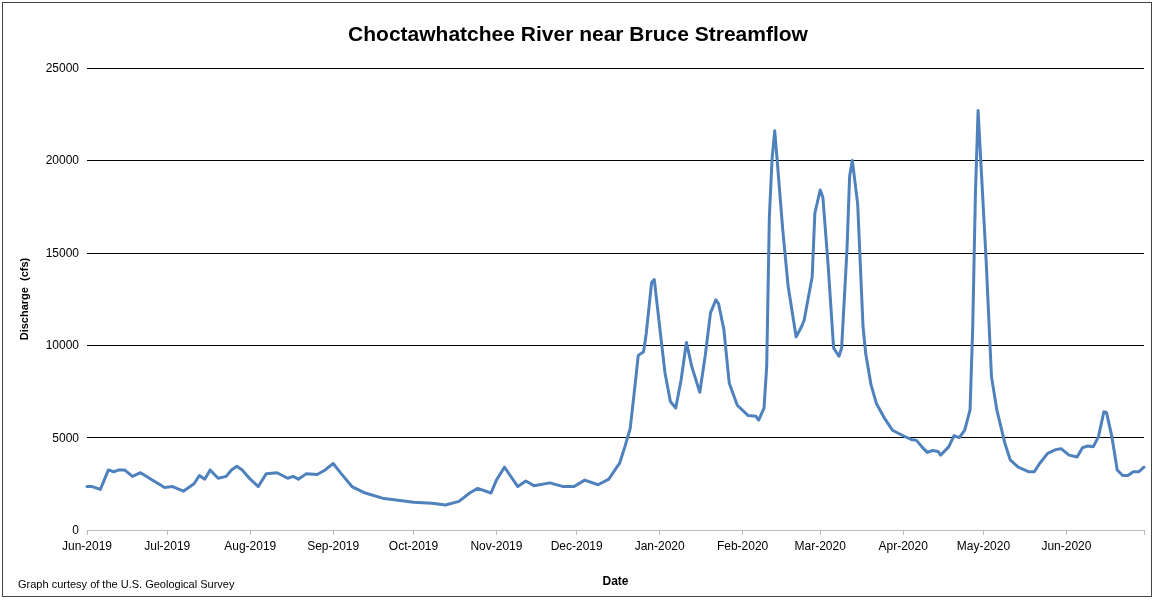  I want to click on chart-title: Choctawhatchee River near Bruce Streamflow, so click(578, 33).